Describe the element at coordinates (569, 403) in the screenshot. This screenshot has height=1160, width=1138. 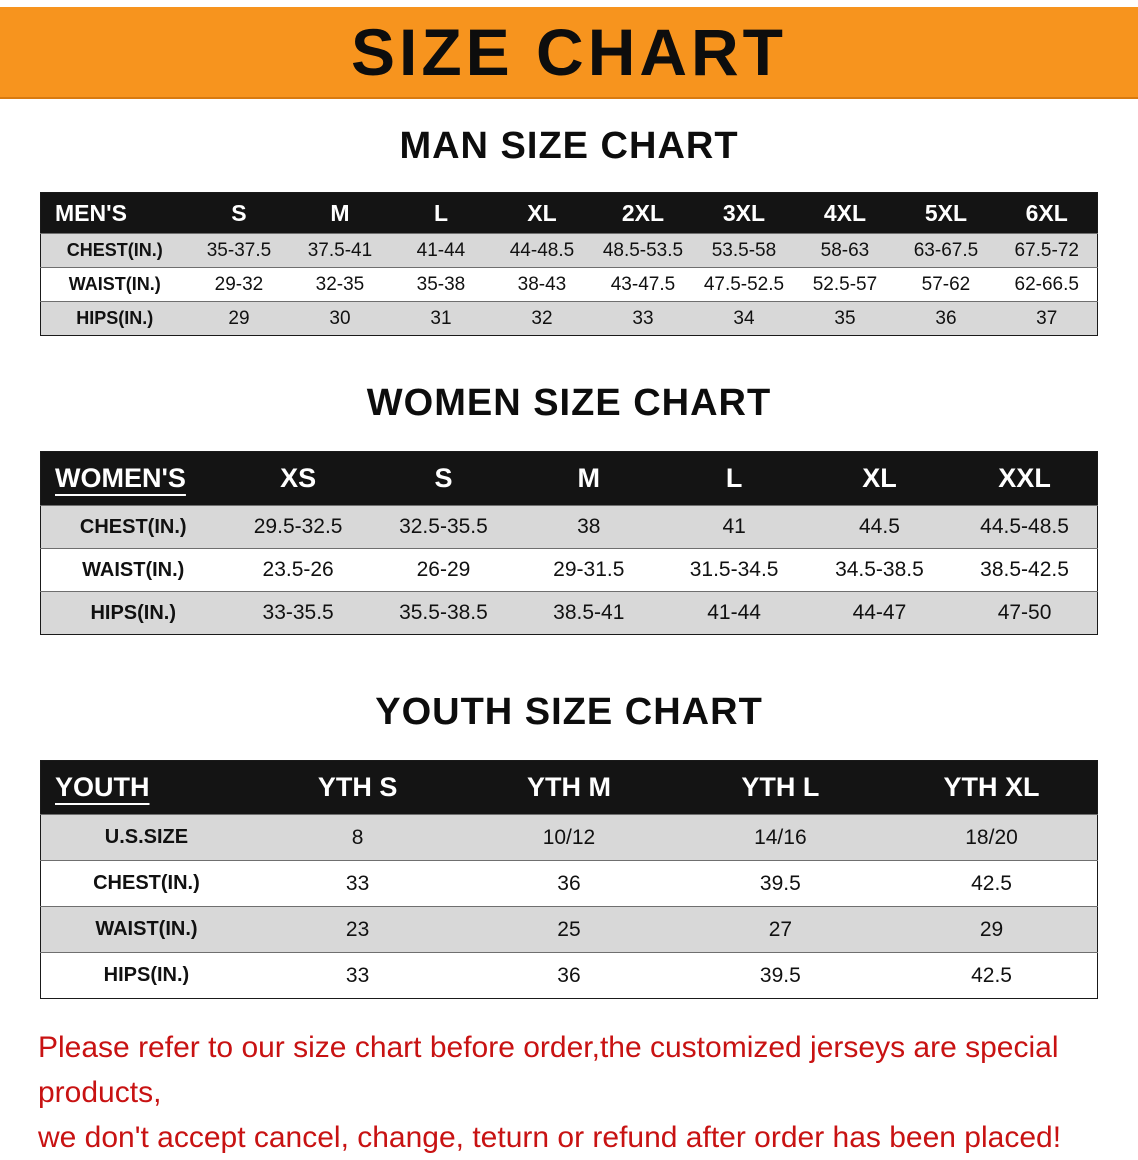
I see `women-section-heading: WOMEN SIZE CHART` at that location.